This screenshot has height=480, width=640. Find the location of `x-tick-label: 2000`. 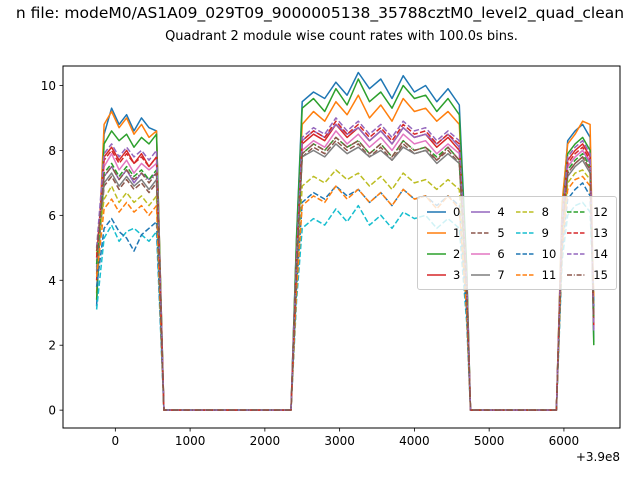

x-tick-label: 2000 is located at coordinates (265, 441).